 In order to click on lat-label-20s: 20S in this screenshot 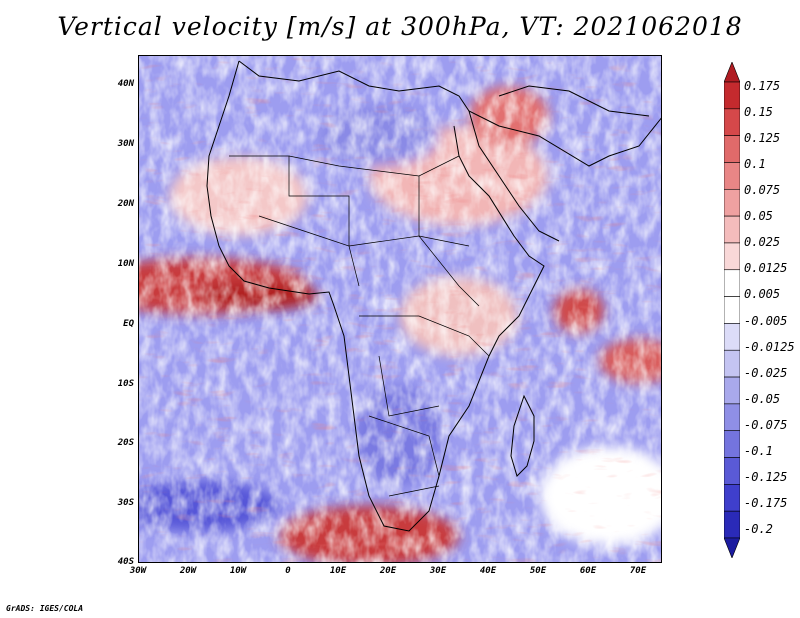, I will do `click(125, 443)`.